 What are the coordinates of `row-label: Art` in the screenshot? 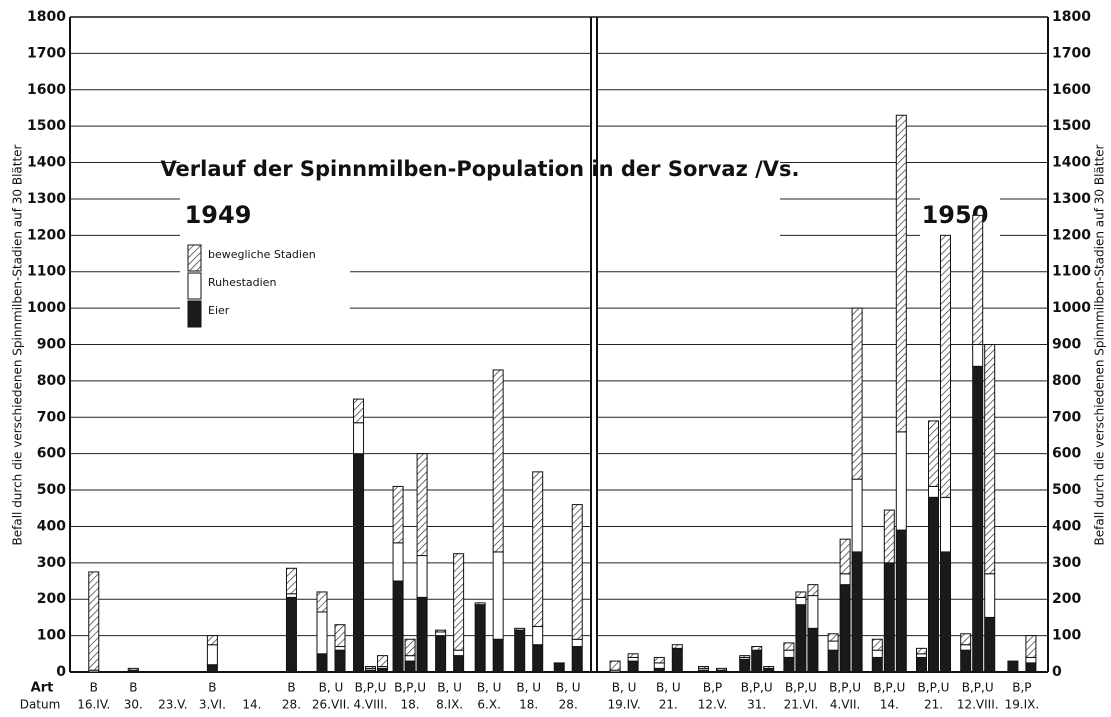 It's located at (42, 688).